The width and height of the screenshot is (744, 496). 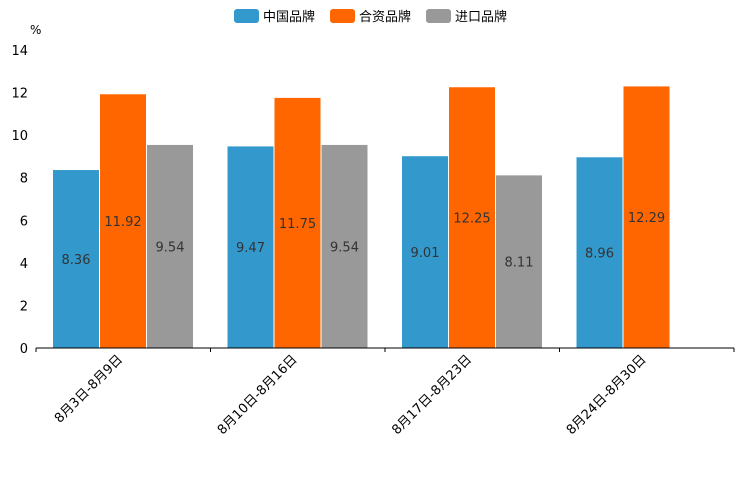 What do you see at coordinates (24, 179) in the screenshot?
I see `y-tick-label-4: 8` at bounding box center [24, 179].